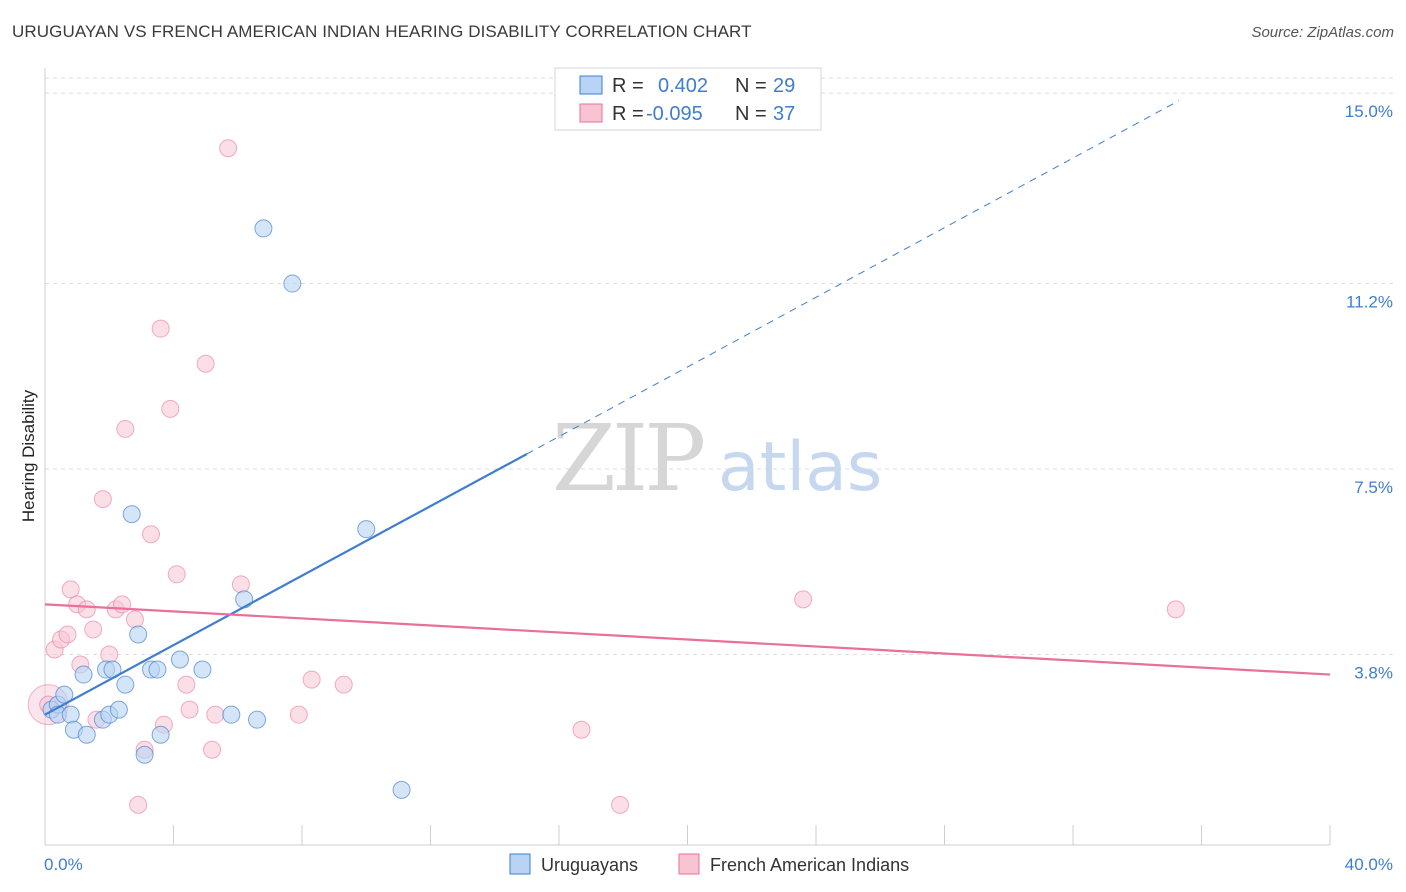  Describe the element at coordinates (627, 458) in the screenshot. I see `watermark-zip: ZIP` at that location.